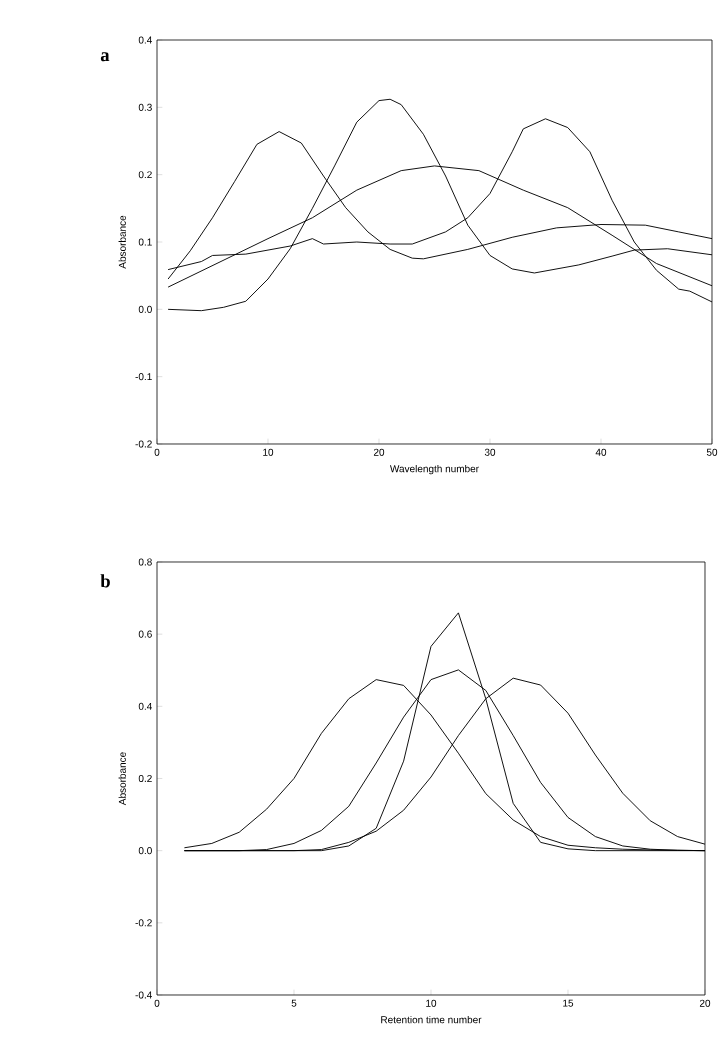 The width and height of the screenshot is (727, 1046). Describe the element at coordinates (105, 581) in the screenshot. I see `text: b` at that location.